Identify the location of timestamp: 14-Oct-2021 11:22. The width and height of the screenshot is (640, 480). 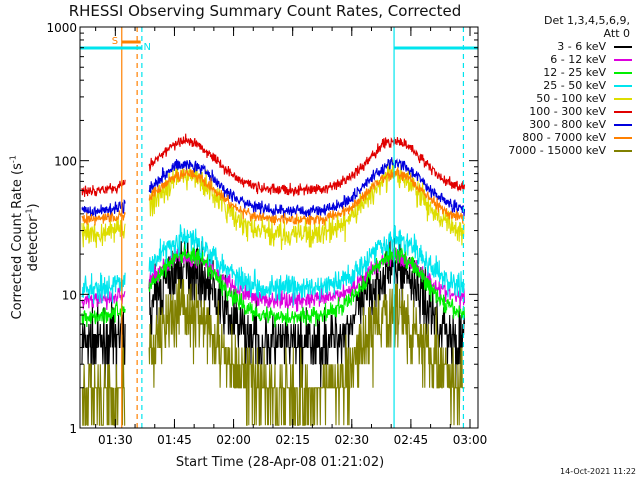
(598, 471).